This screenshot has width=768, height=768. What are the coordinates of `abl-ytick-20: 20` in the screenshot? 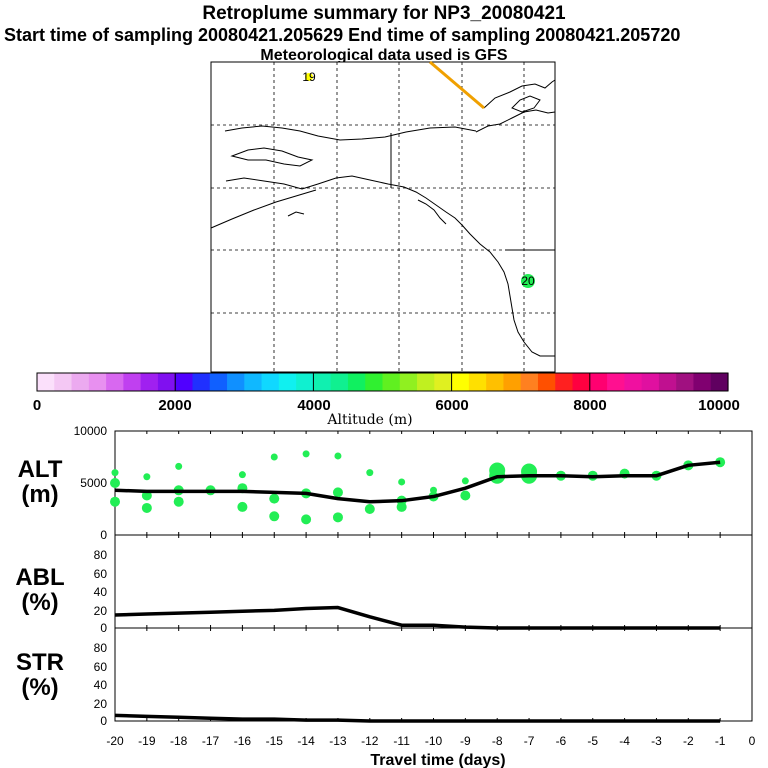 It's located at (101, 611).